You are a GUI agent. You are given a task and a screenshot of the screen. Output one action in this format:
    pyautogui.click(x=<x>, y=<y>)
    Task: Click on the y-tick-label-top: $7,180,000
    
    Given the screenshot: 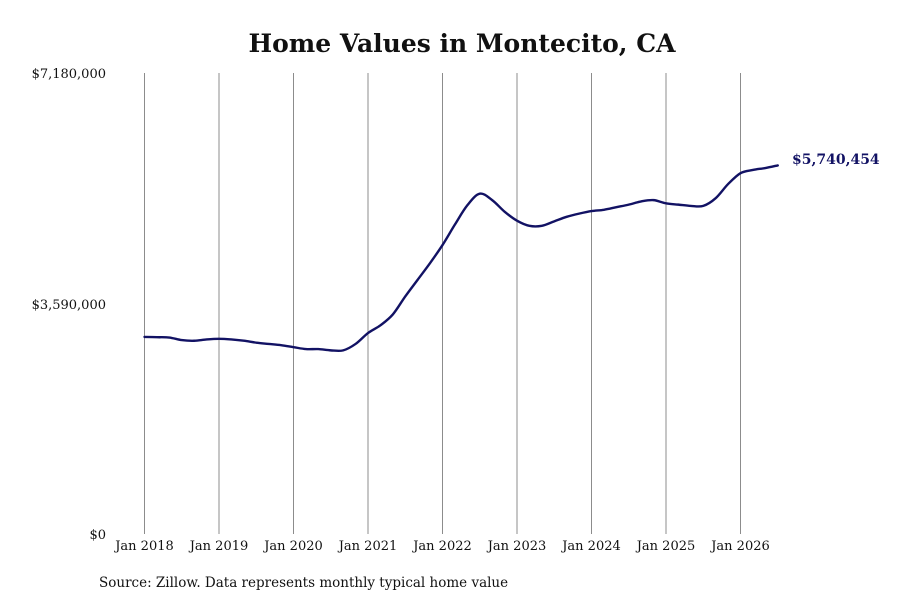 What is the action you would take?
    pyautogui.click(x=69, y=74)
    